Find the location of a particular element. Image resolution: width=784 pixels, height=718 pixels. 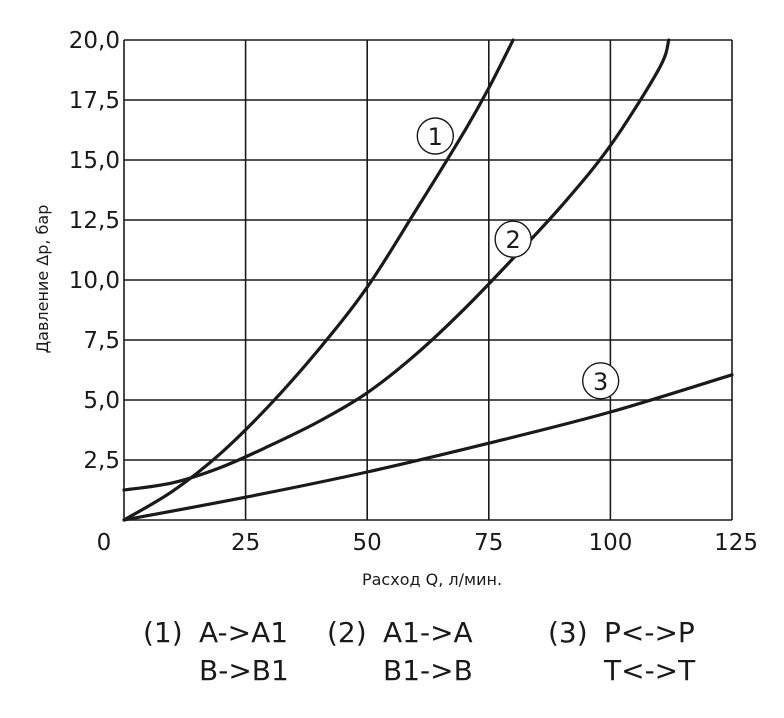

legend-line: B->B1 is located at coordinates (244, 670).